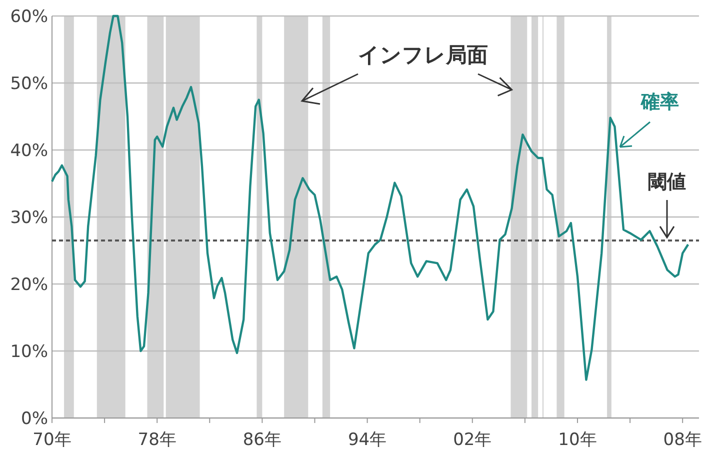 The height and width of the screenshot is (450, 721). What do you see at coordinates (682, 440) in the screenshot?
I see `x-tick-label: 08年` at bounding box center [682, 440].